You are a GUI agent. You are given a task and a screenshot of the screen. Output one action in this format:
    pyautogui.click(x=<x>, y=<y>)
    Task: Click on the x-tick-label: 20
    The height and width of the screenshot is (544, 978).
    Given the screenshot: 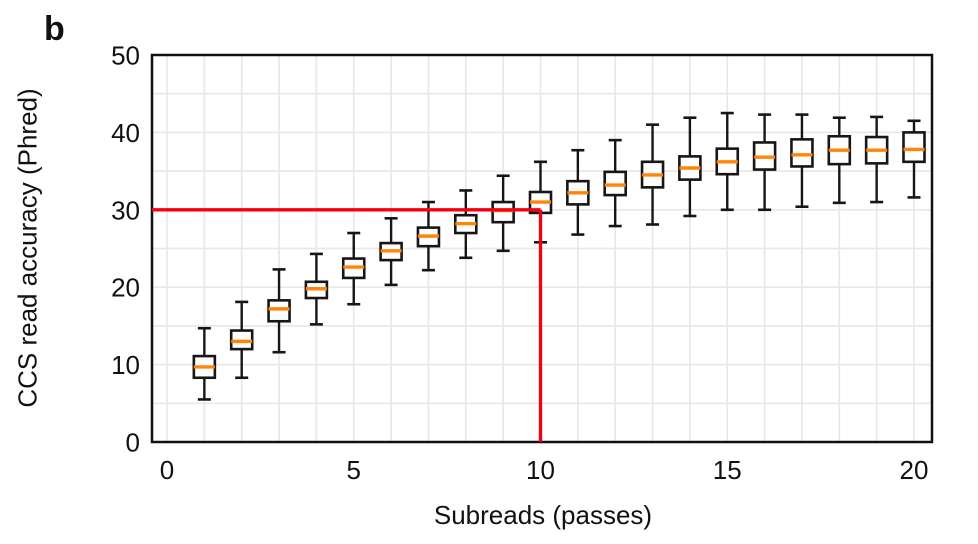 What is the action you would take?
    pyautogui.click(x=914, y=470)
    